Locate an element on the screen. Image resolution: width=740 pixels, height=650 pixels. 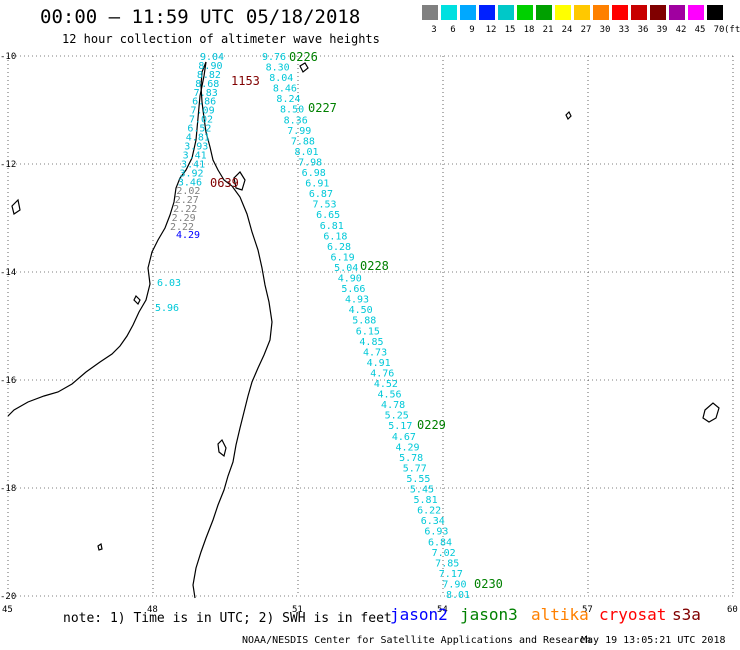
swh-label: 2.27 is located at coordinates (187, 200).